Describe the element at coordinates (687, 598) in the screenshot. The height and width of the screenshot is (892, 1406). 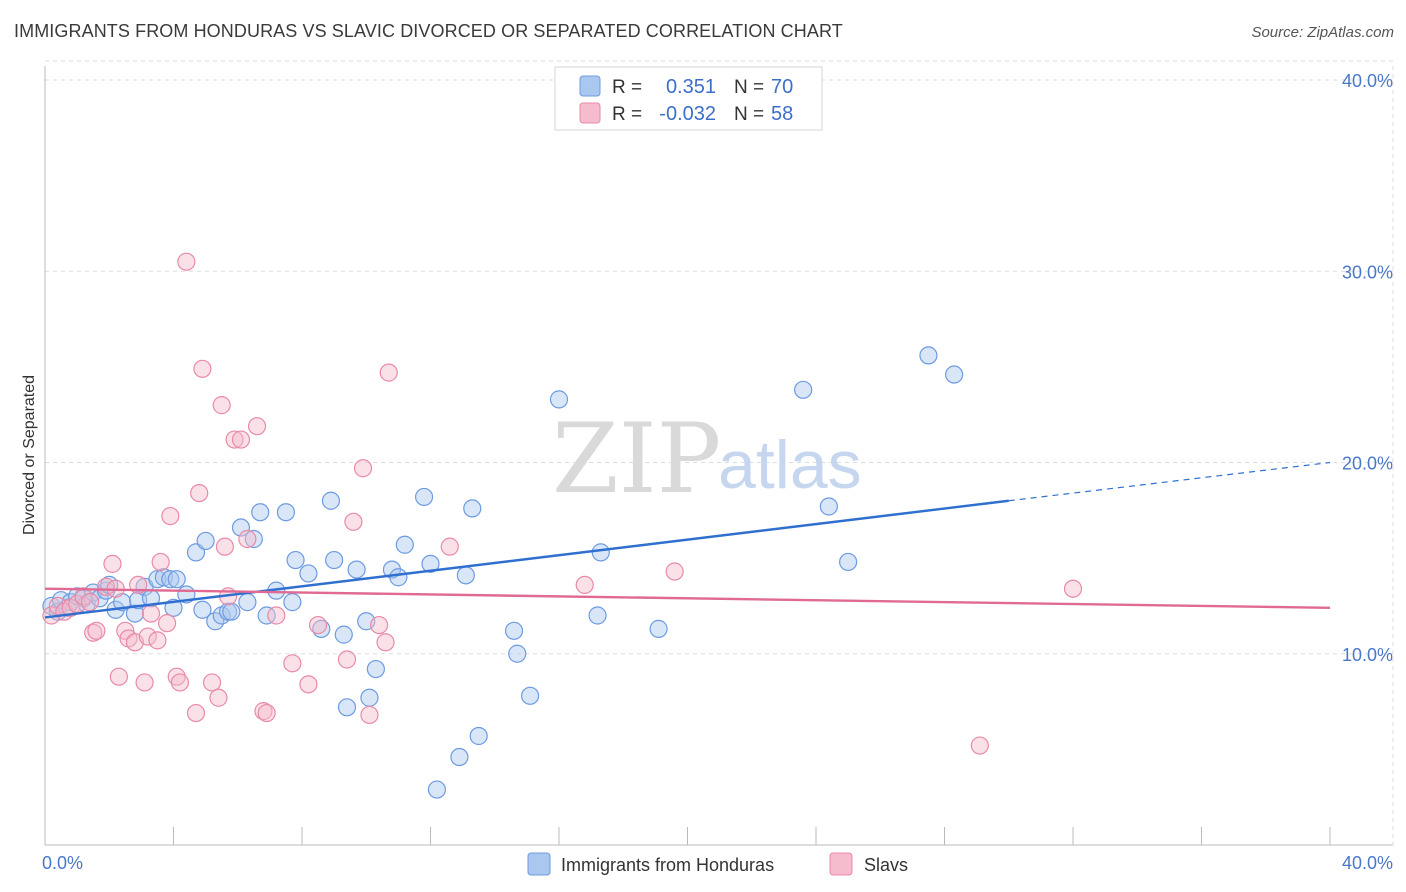
I see `slavs-trend-line` at that location.